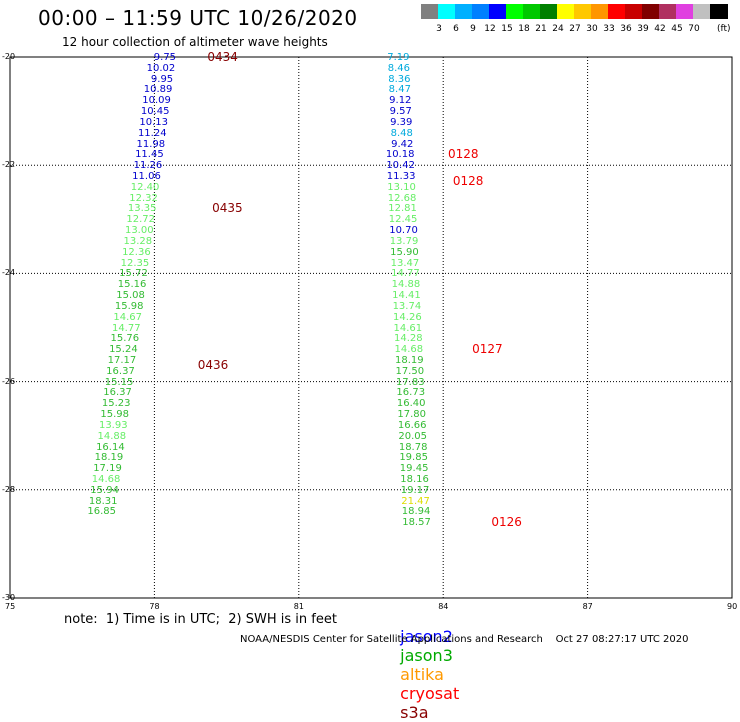 This screenshot has width=740, height=722. What do you see at coordinates (165, 57) in the screenshot?
I see `wave-height-label: 9.75` at bounding box center [165, 57].